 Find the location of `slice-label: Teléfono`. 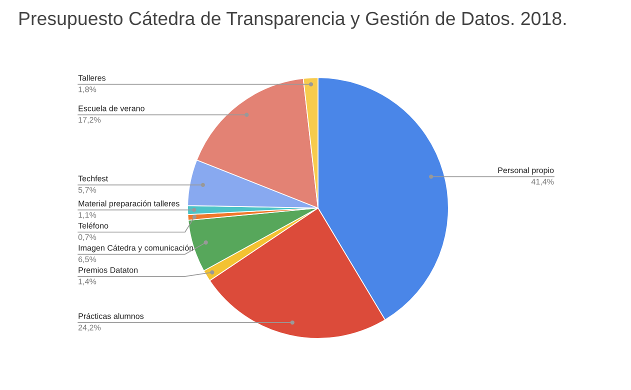

slice-label: Teléfono is located at coordinates (93, 225).